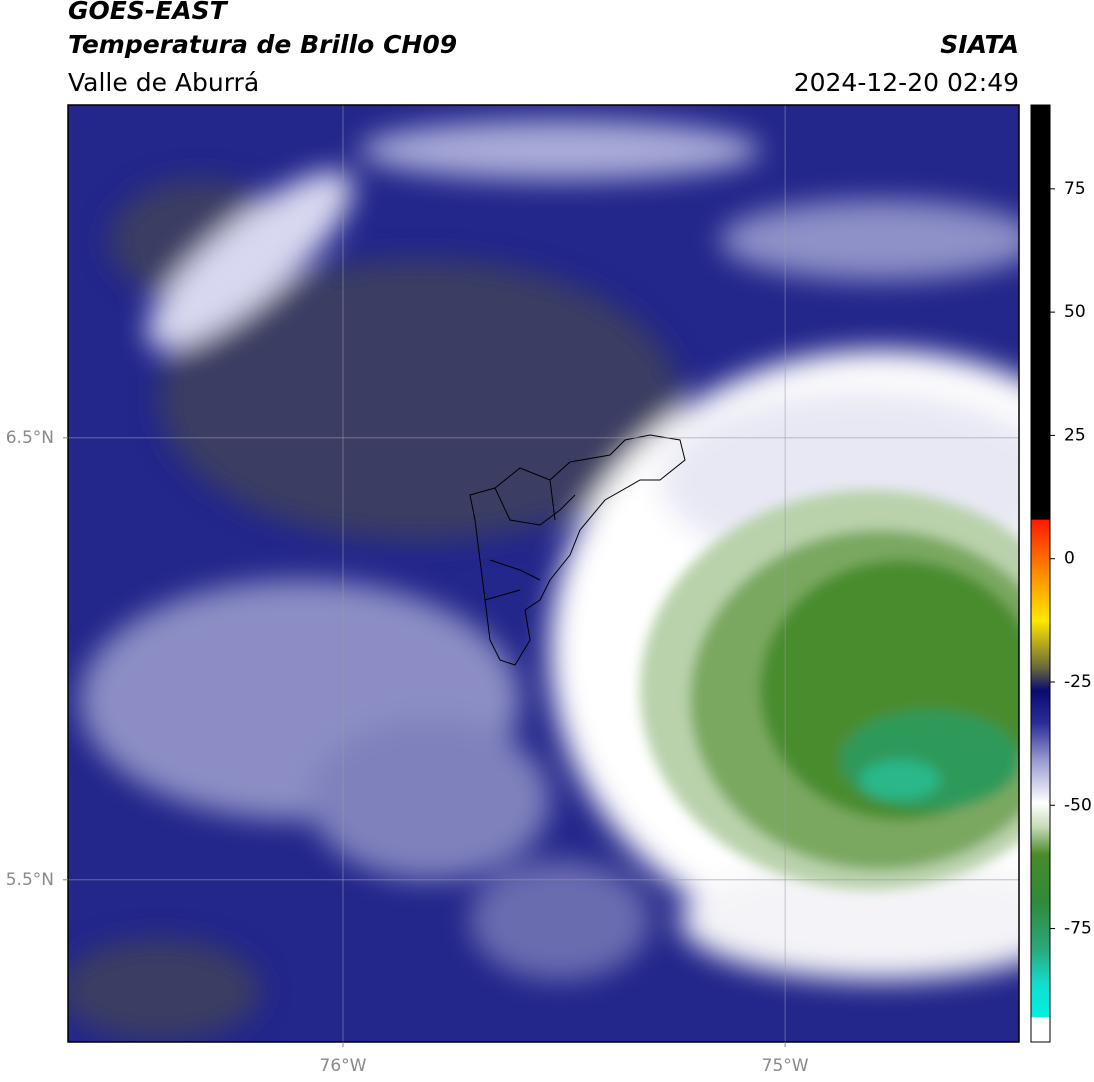  Describe the element at coordinates (148, 12) in the screenshot. I see `title: GOES-EAST` at that location.